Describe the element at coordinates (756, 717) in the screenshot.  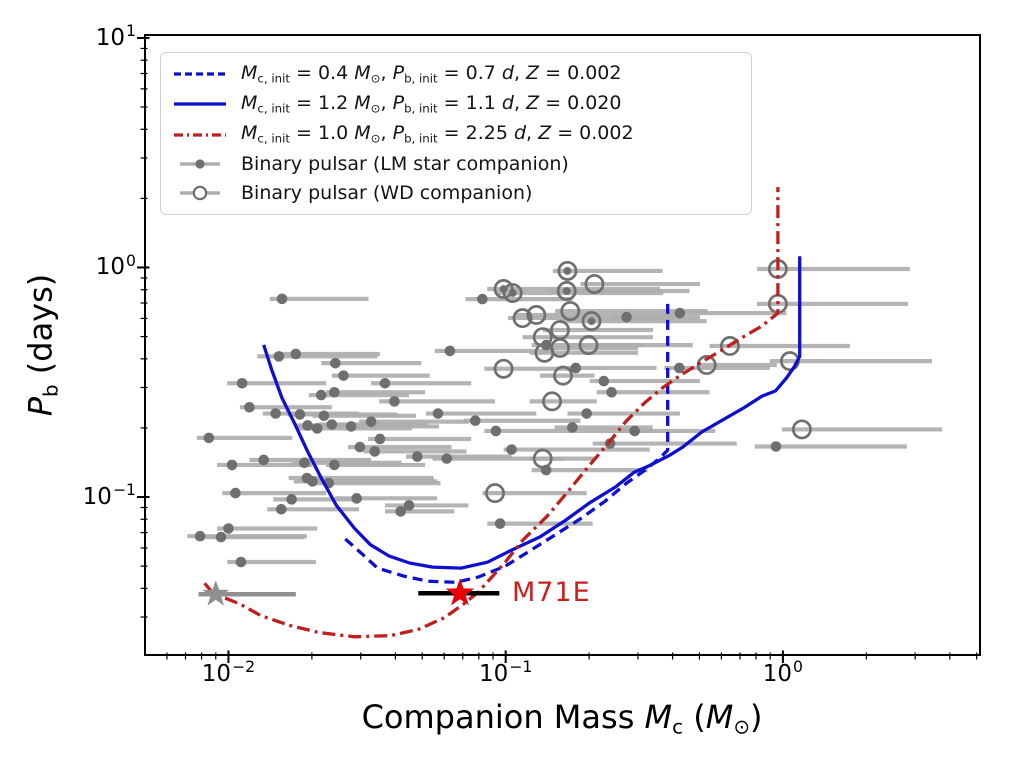
I see `text-run: )` at that location.